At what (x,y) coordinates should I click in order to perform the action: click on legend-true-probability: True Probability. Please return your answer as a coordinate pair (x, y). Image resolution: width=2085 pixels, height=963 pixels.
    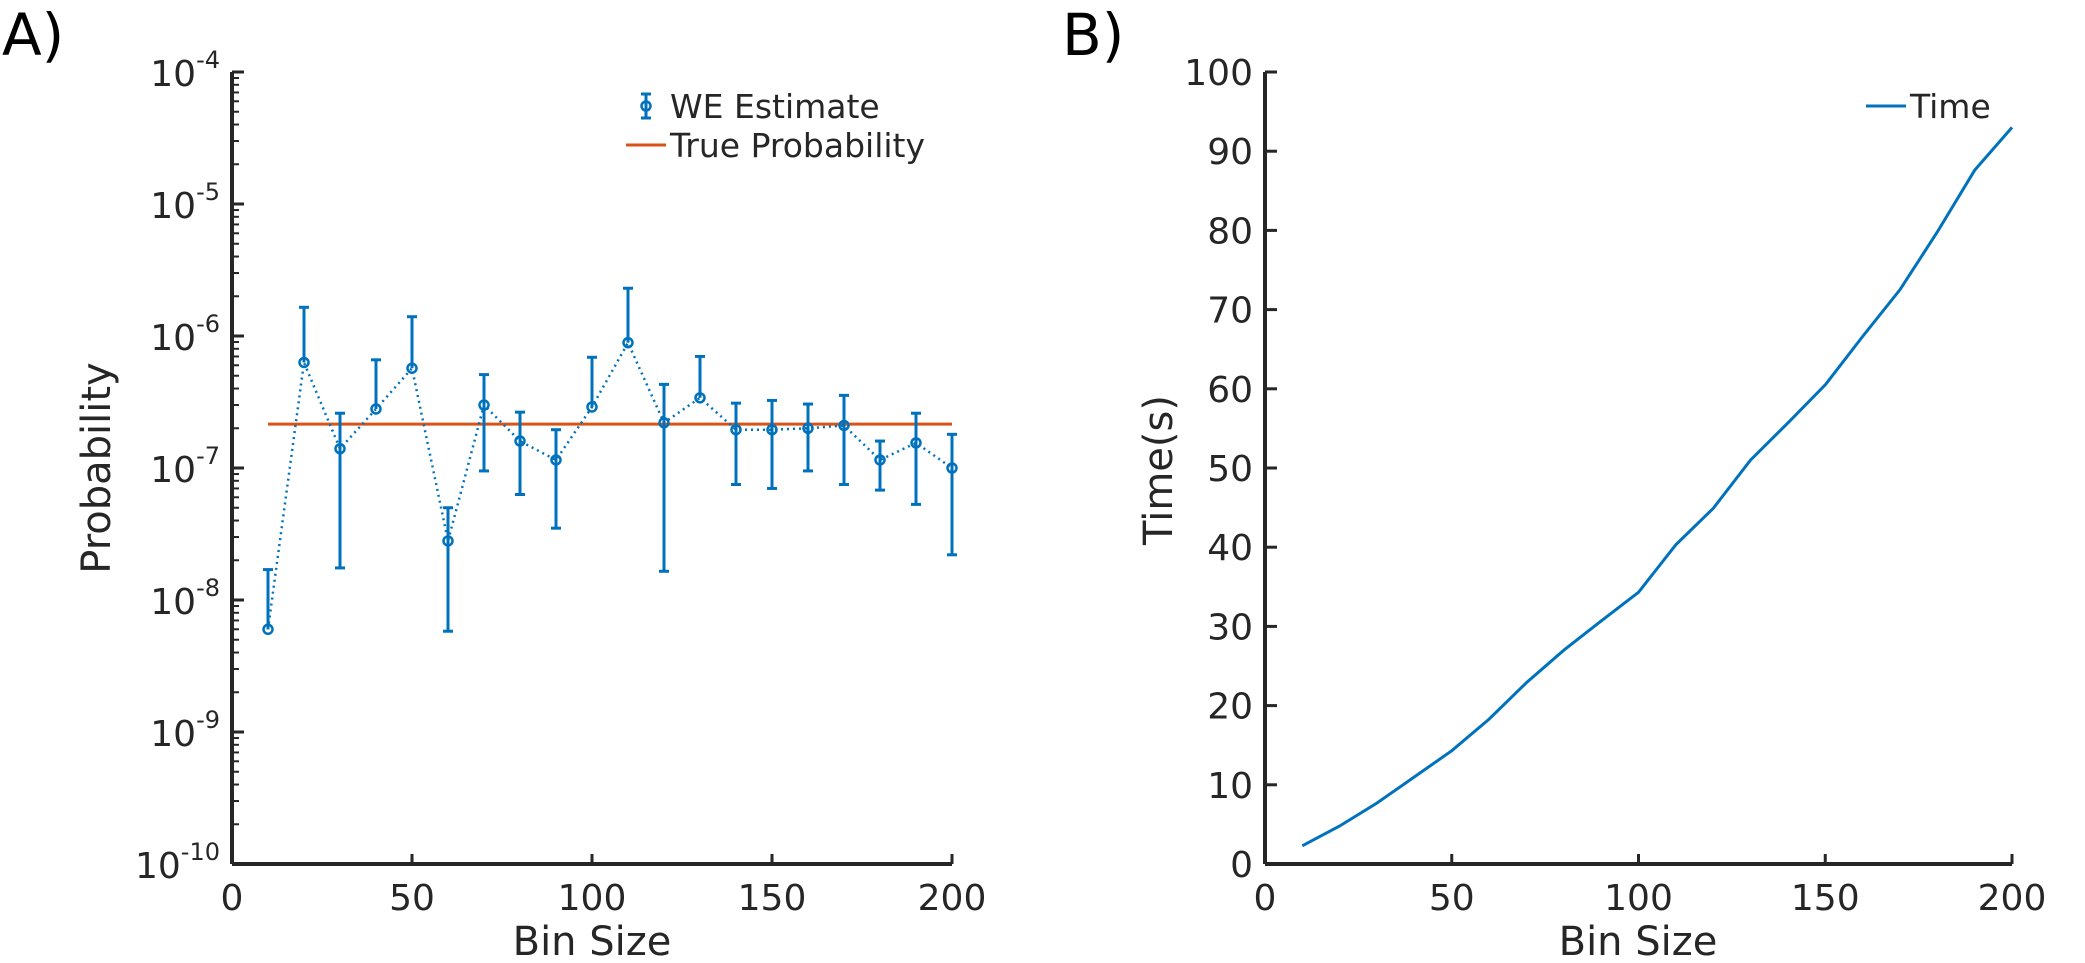
    Looking at the image, I should click on (797, 145).